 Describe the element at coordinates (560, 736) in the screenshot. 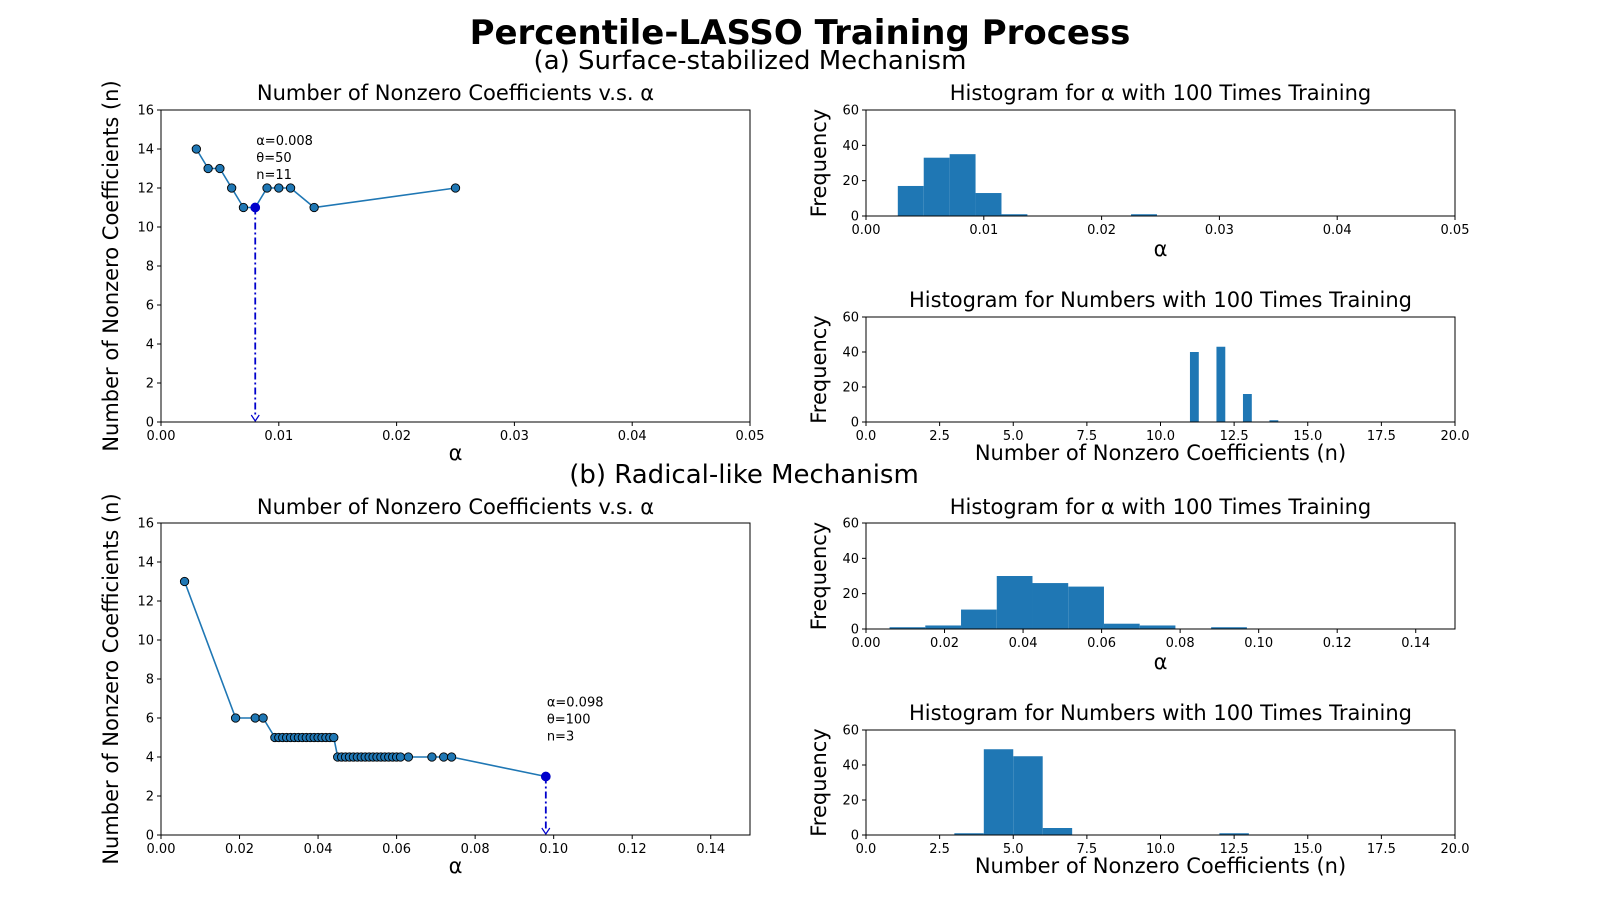

I see `annotation-line: n=3` at that location.